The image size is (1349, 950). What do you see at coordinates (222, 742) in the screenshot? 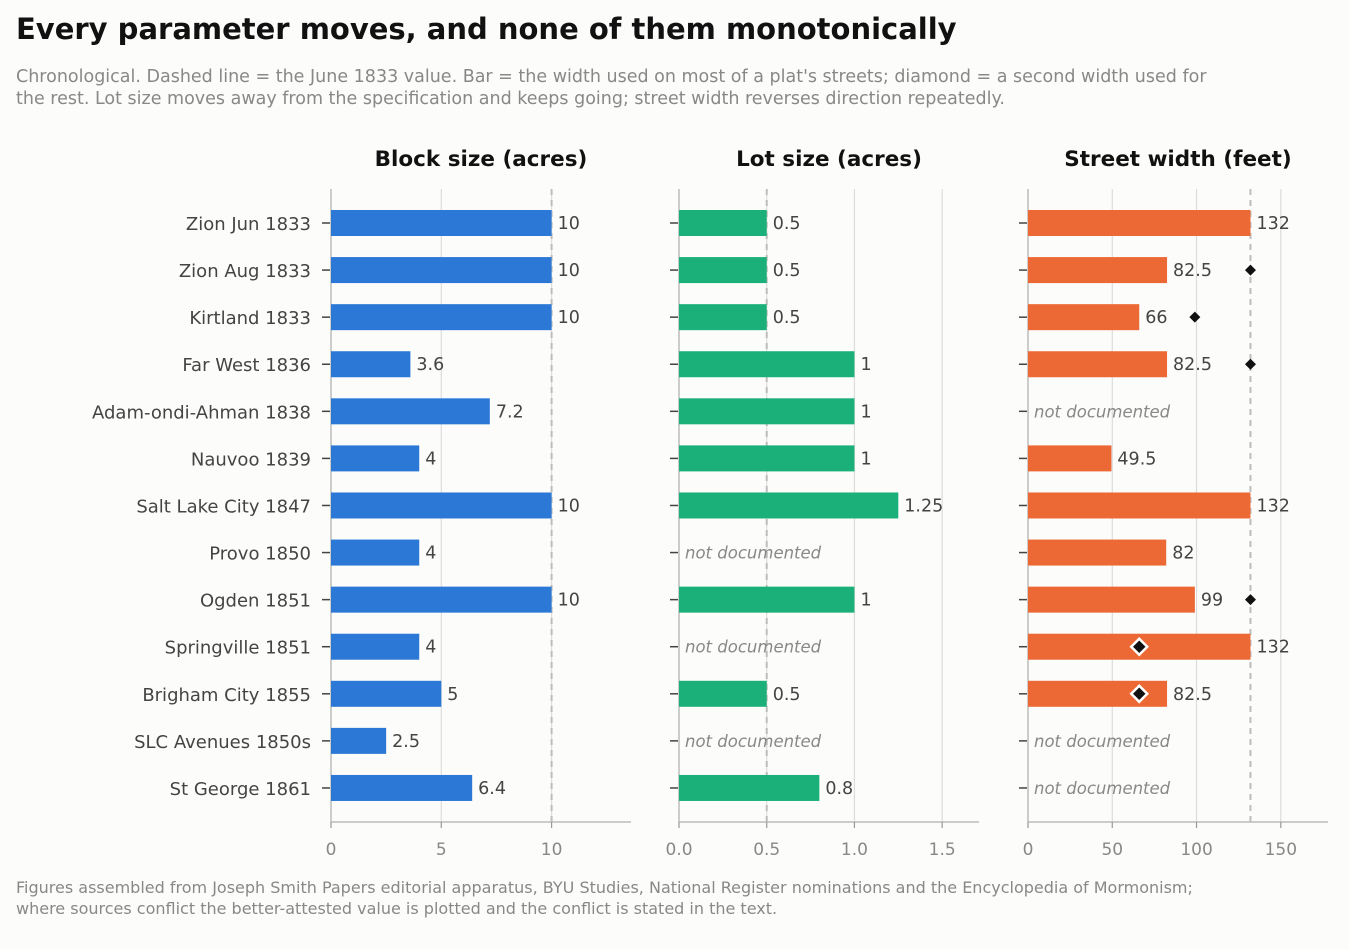
I see `category-label: SLC Avenues 1850s` at bounding box center [222, 742].